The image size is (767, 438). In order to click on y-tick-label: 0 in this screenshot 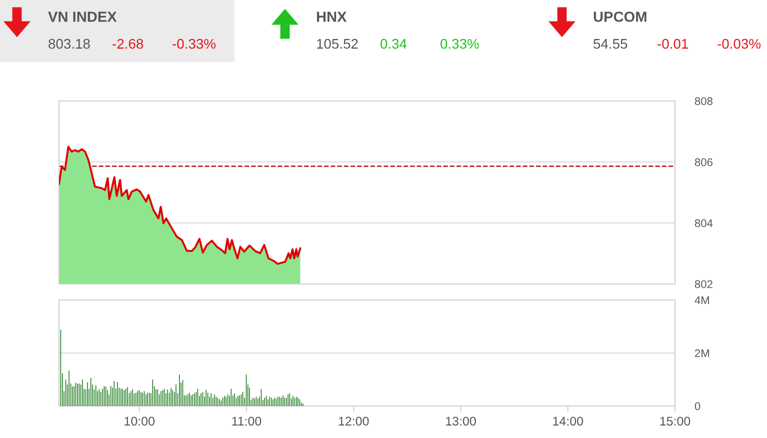, I will do `click(697, 406)`.